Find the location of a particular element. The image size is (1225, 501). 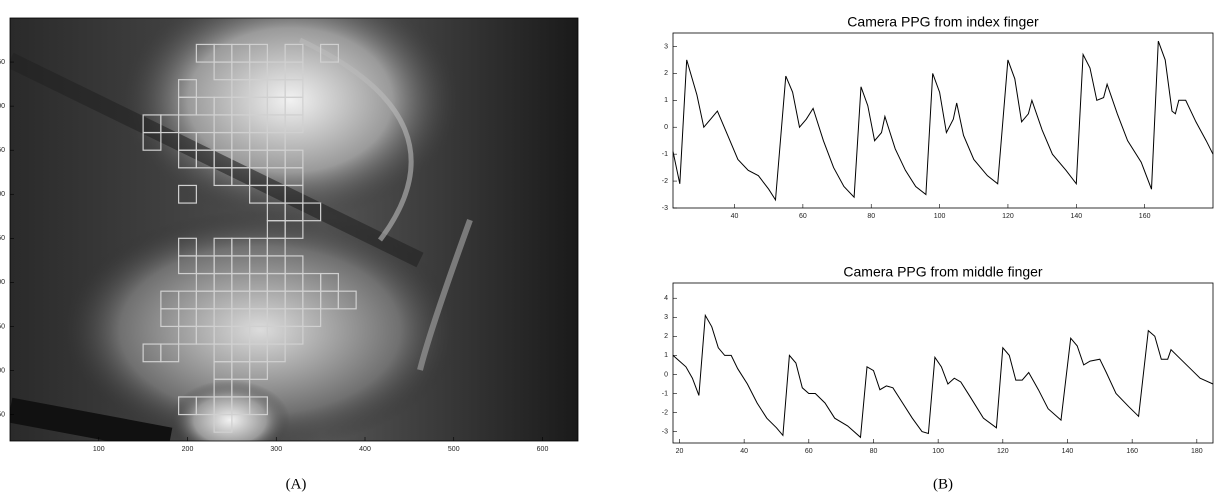

y-tick-label: 250 is located at coordinates (2, 238).